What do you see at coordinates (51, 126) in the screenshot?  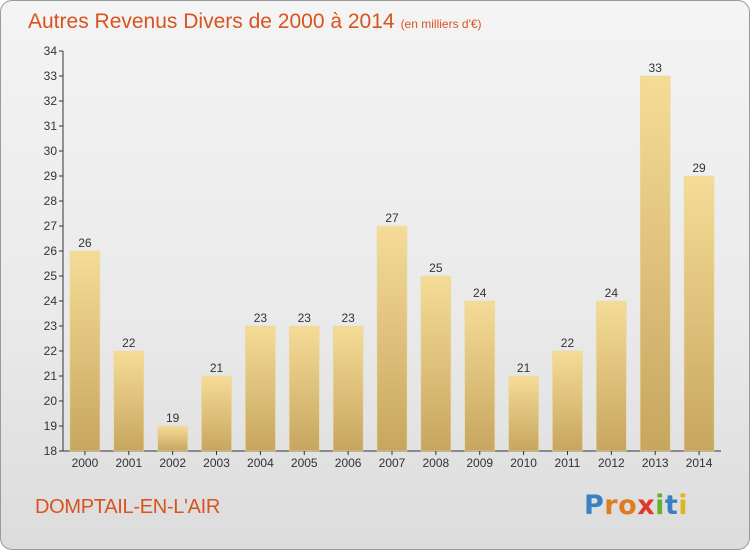 I see `y-tick-label: 31` at bounding box center [51, 126].